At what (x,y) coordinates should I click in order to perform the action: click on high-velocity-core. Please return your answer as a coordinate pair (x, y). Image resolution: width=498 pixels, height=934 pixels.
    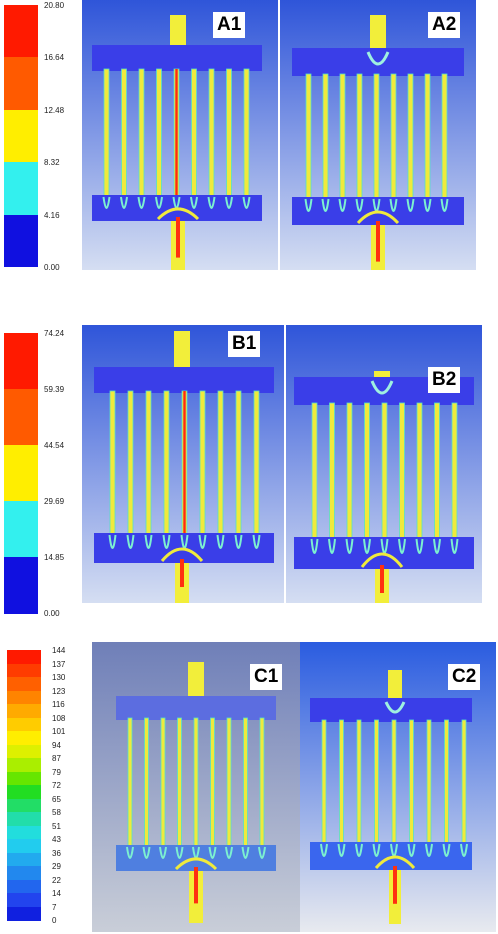
    Looking at the image, I should click on (184, 464).